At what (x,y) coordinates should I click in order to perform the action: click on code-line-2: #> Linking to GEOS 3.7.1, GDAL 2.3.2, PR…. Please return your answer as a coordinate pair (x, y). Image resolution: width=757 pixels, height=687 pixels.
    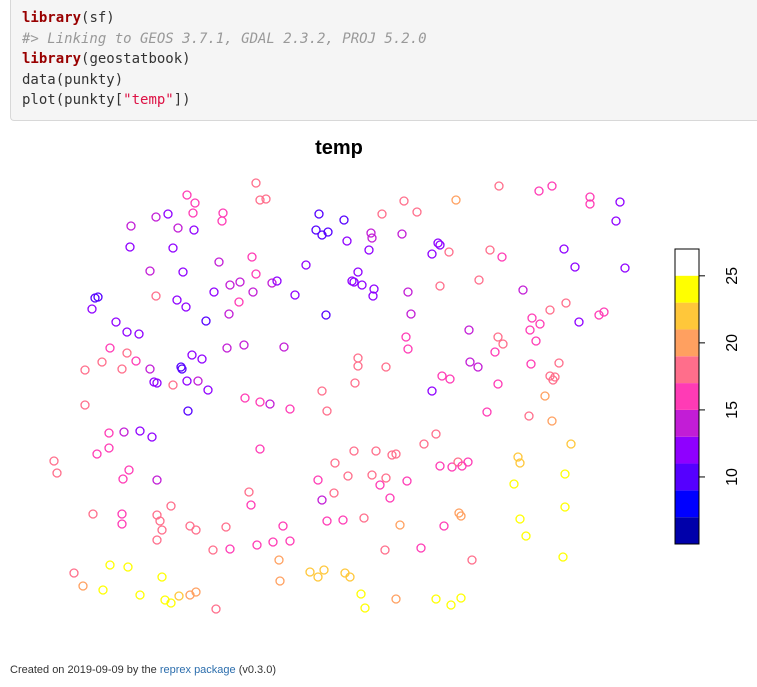
    Looking at the image, I should click on (224, 38).